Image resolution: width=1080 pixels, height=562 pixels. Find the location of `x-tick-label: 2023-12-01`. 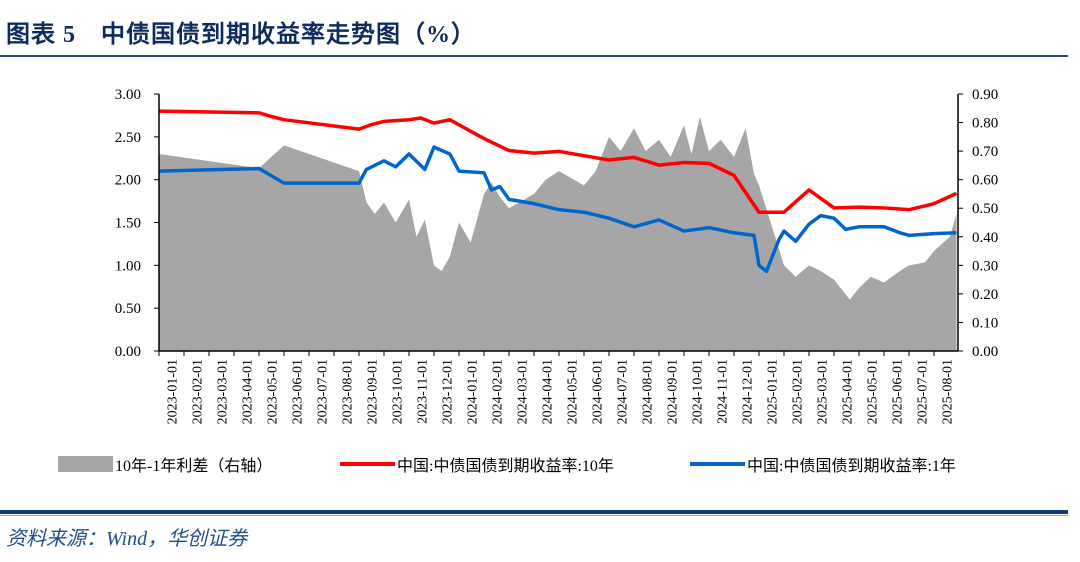

x-tick-label: 2023-12-01 is located at coordinates (448, 391).